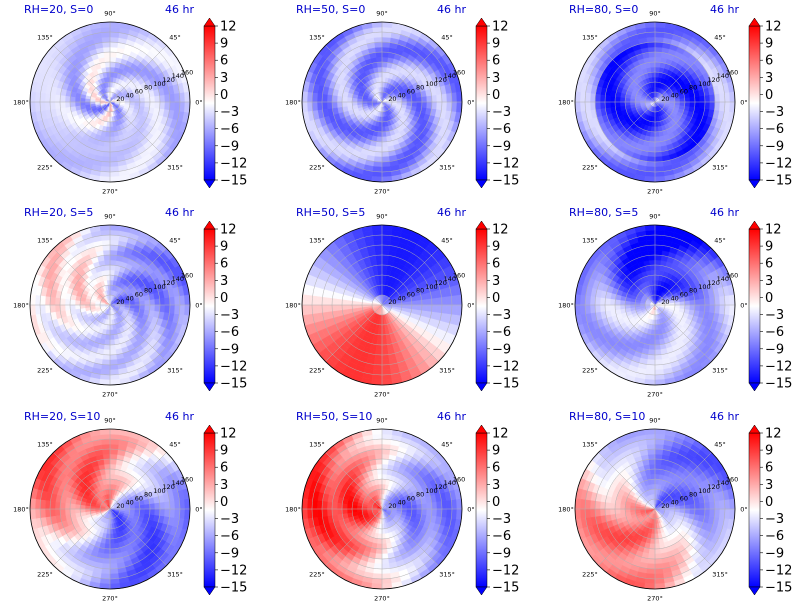  I want to click on radial-tick-label: 20, so click(665, 302).